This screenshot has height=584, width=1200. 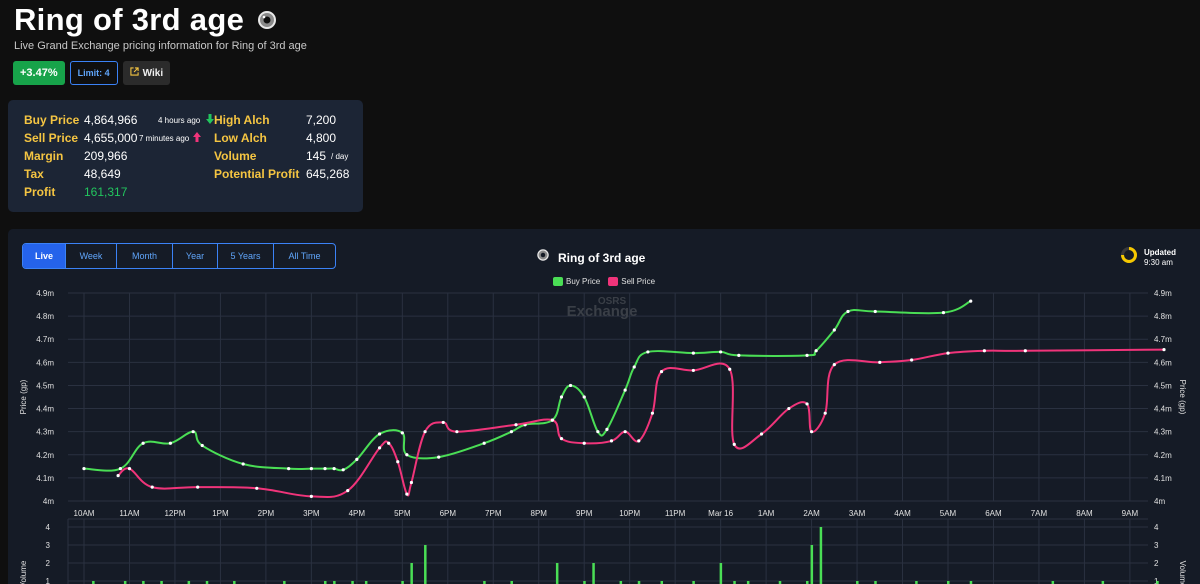 What do you see at coordinates (1163, 339) in the screenshot?
I see `y2-tick-label: 4.7m` at bounding box center [1163, 339].